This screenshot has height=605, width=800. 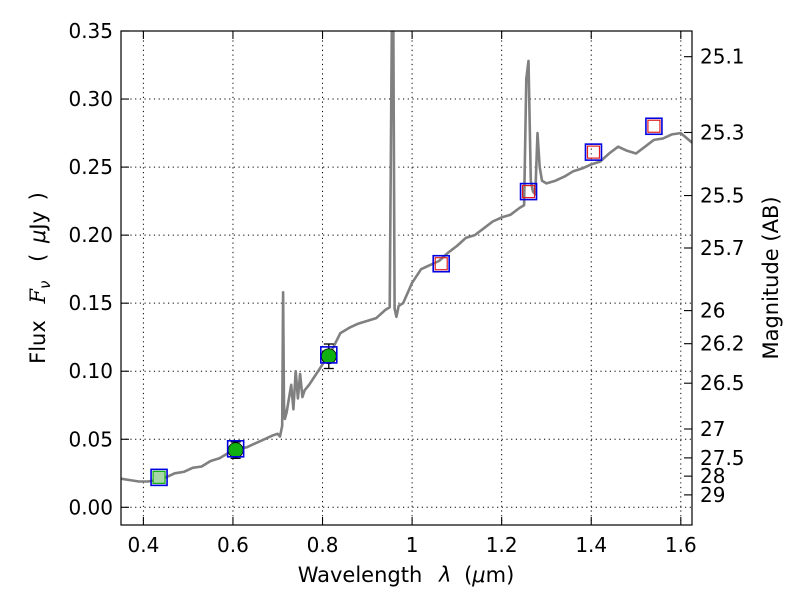 What do you see at coordinates (502, 545) in the screenshot?
I see `x-tick-label: 1.2` at bounding box center [502, 545].